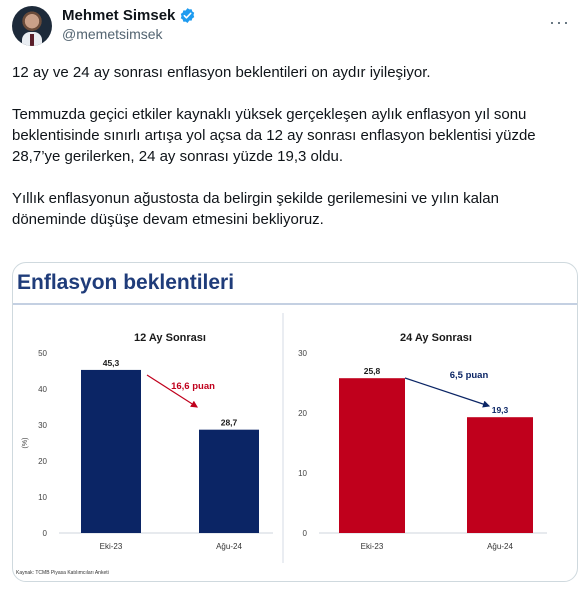  I want to click on change-annotation: 6,5 puan, so click(469, 375).